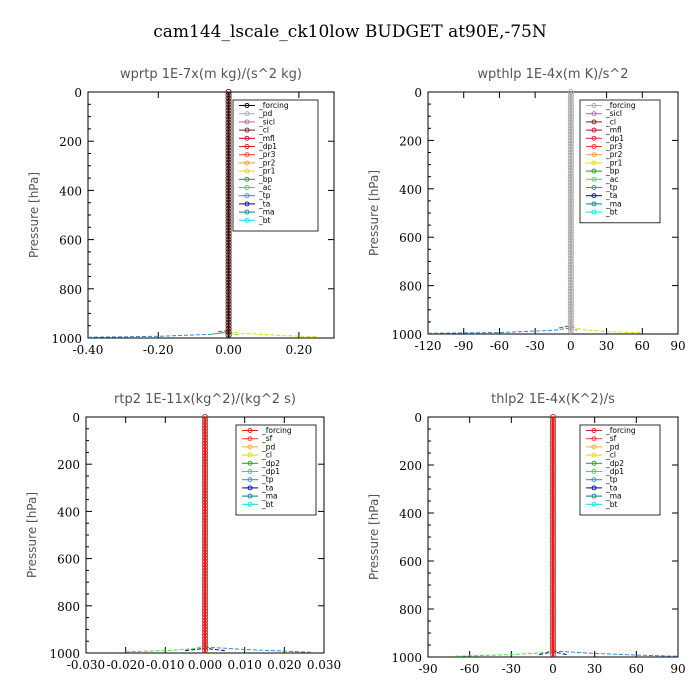 This screenshot has width=700, height=700. I want to click on figure-title: cam144_lscale_ck10low BUDGET at90E,-75N, so click(350, 32).